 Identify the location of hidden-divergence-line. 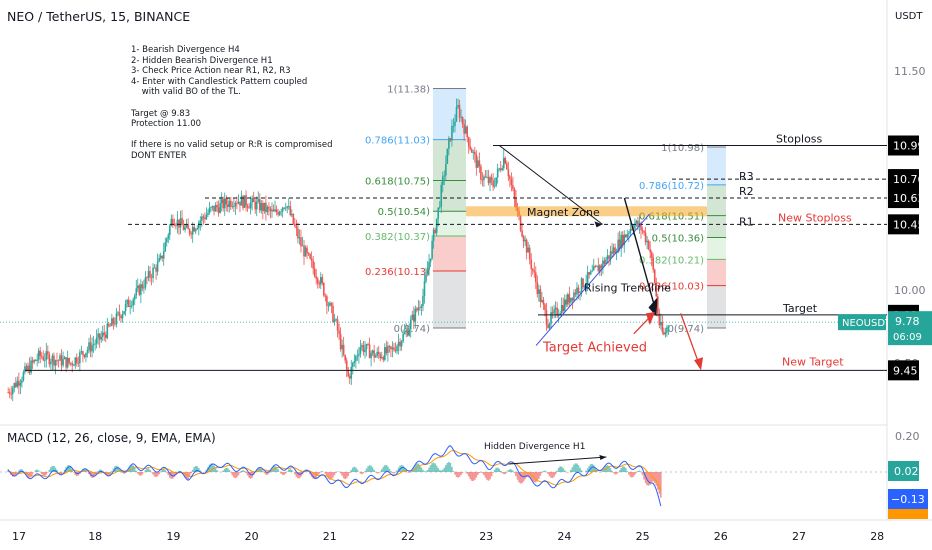
(557, 460).